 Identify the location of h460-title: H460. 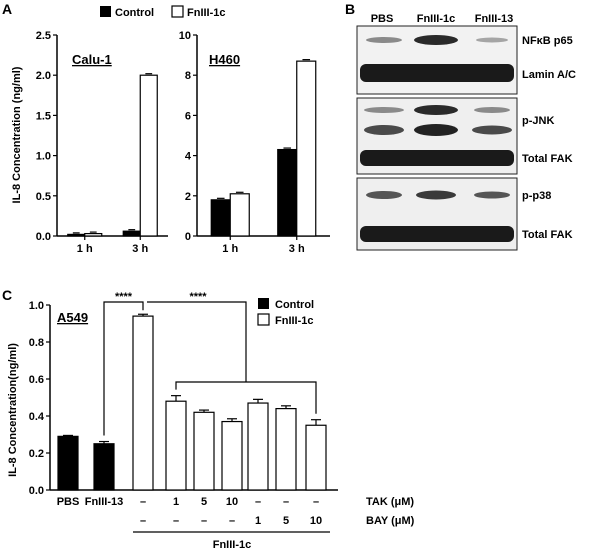
(224, 59).